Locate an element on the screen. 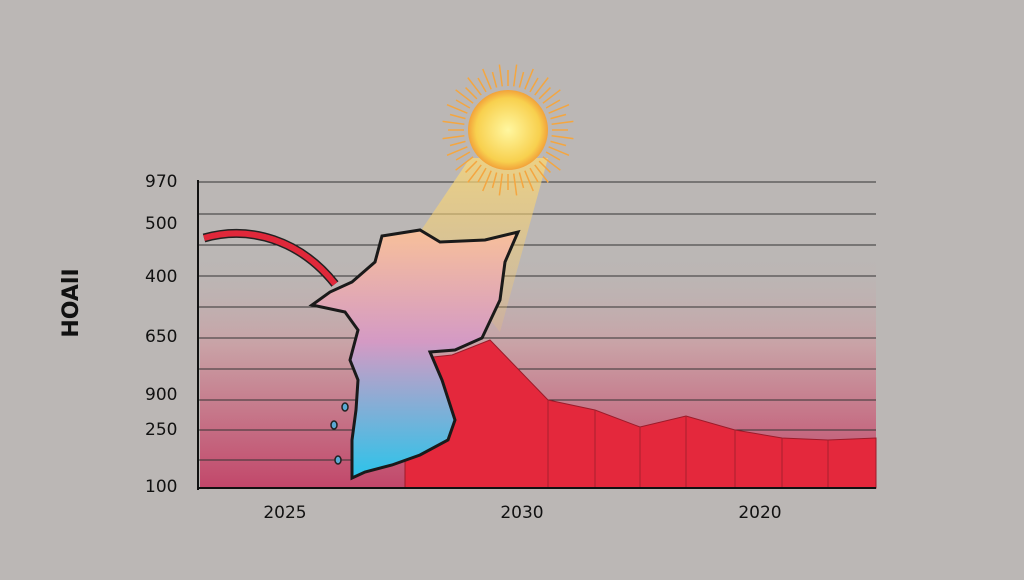  y-labels: 970 500 400 650 900 250 100 is located at coordinates (161, 334).